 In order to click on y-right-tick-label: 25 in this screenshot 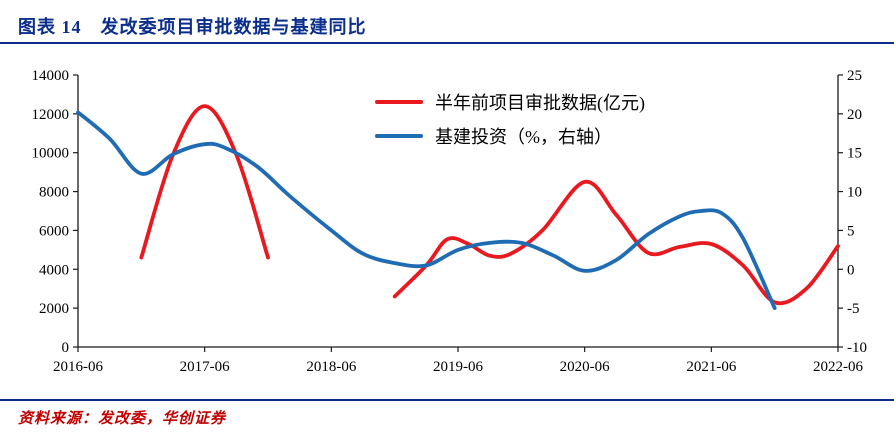, I will do `click(854, 76)`.